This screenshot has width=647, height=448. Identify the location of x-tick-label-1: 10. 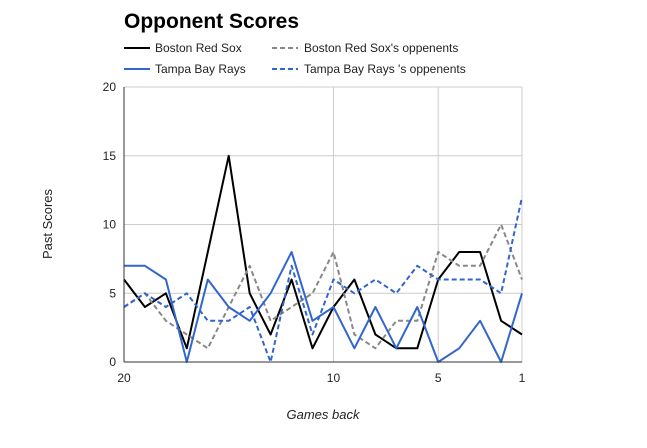
(334, 378).